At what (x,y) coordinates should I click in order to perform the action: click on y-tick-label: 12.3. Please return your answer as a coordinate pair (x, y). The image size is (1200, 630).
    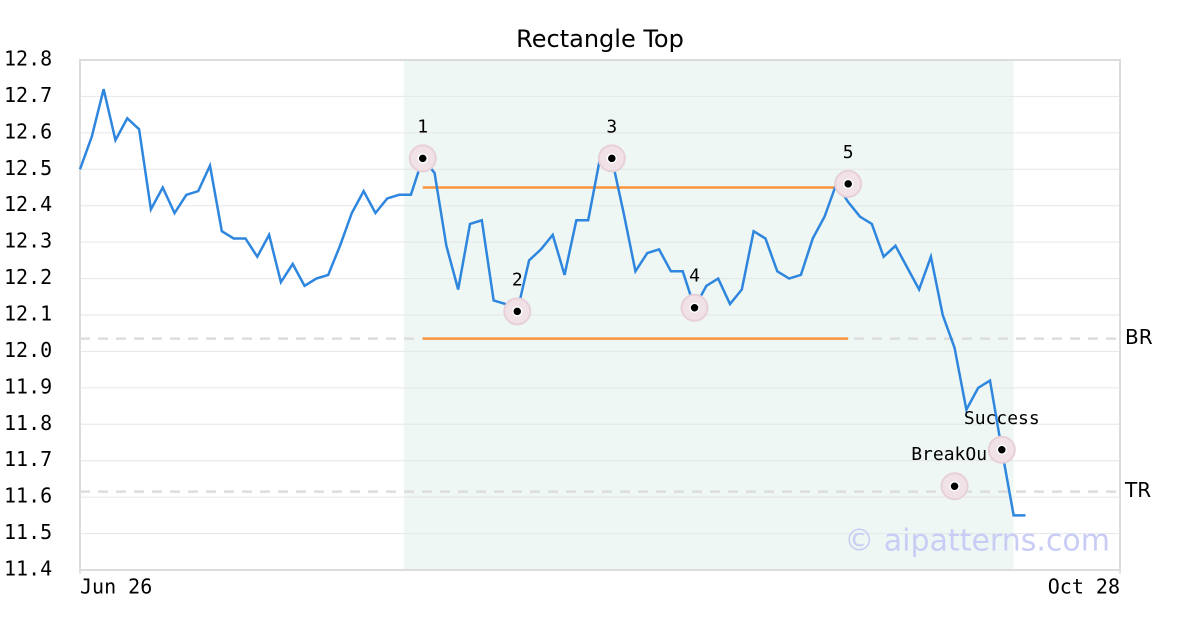
    Looking at the image, I should click on (28, 241).